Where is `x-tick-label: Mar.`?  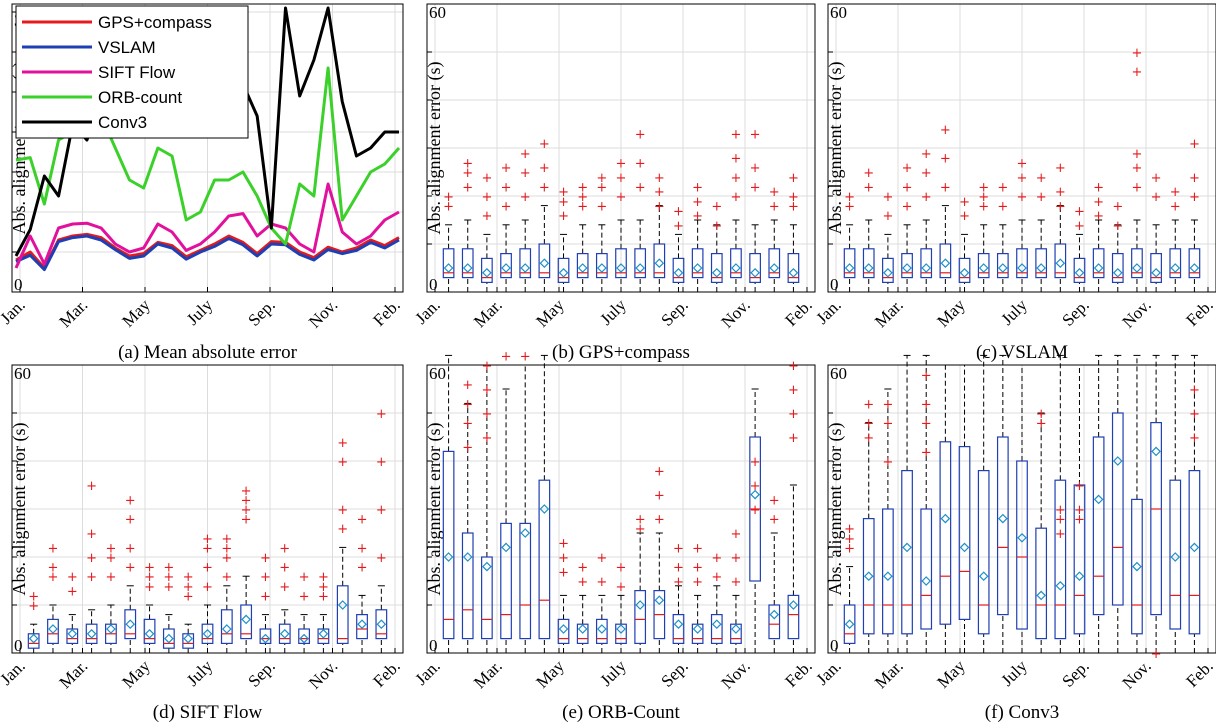 x-tick-label: Mar. is located at coordinates (488, 674).